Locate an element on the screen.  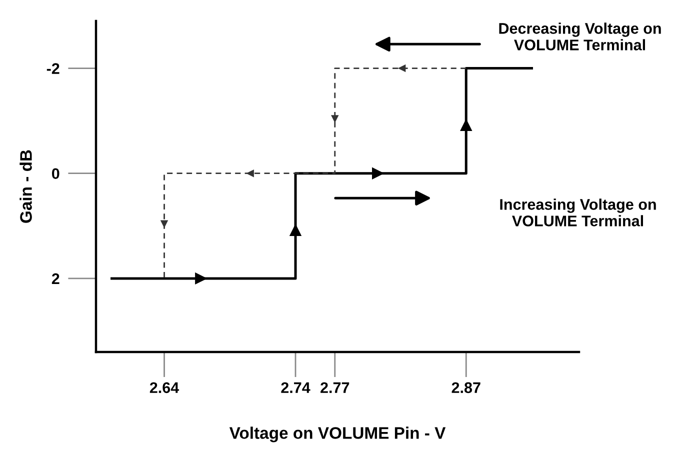
y-tick-label: 2 is located at coordinates (56, 278).